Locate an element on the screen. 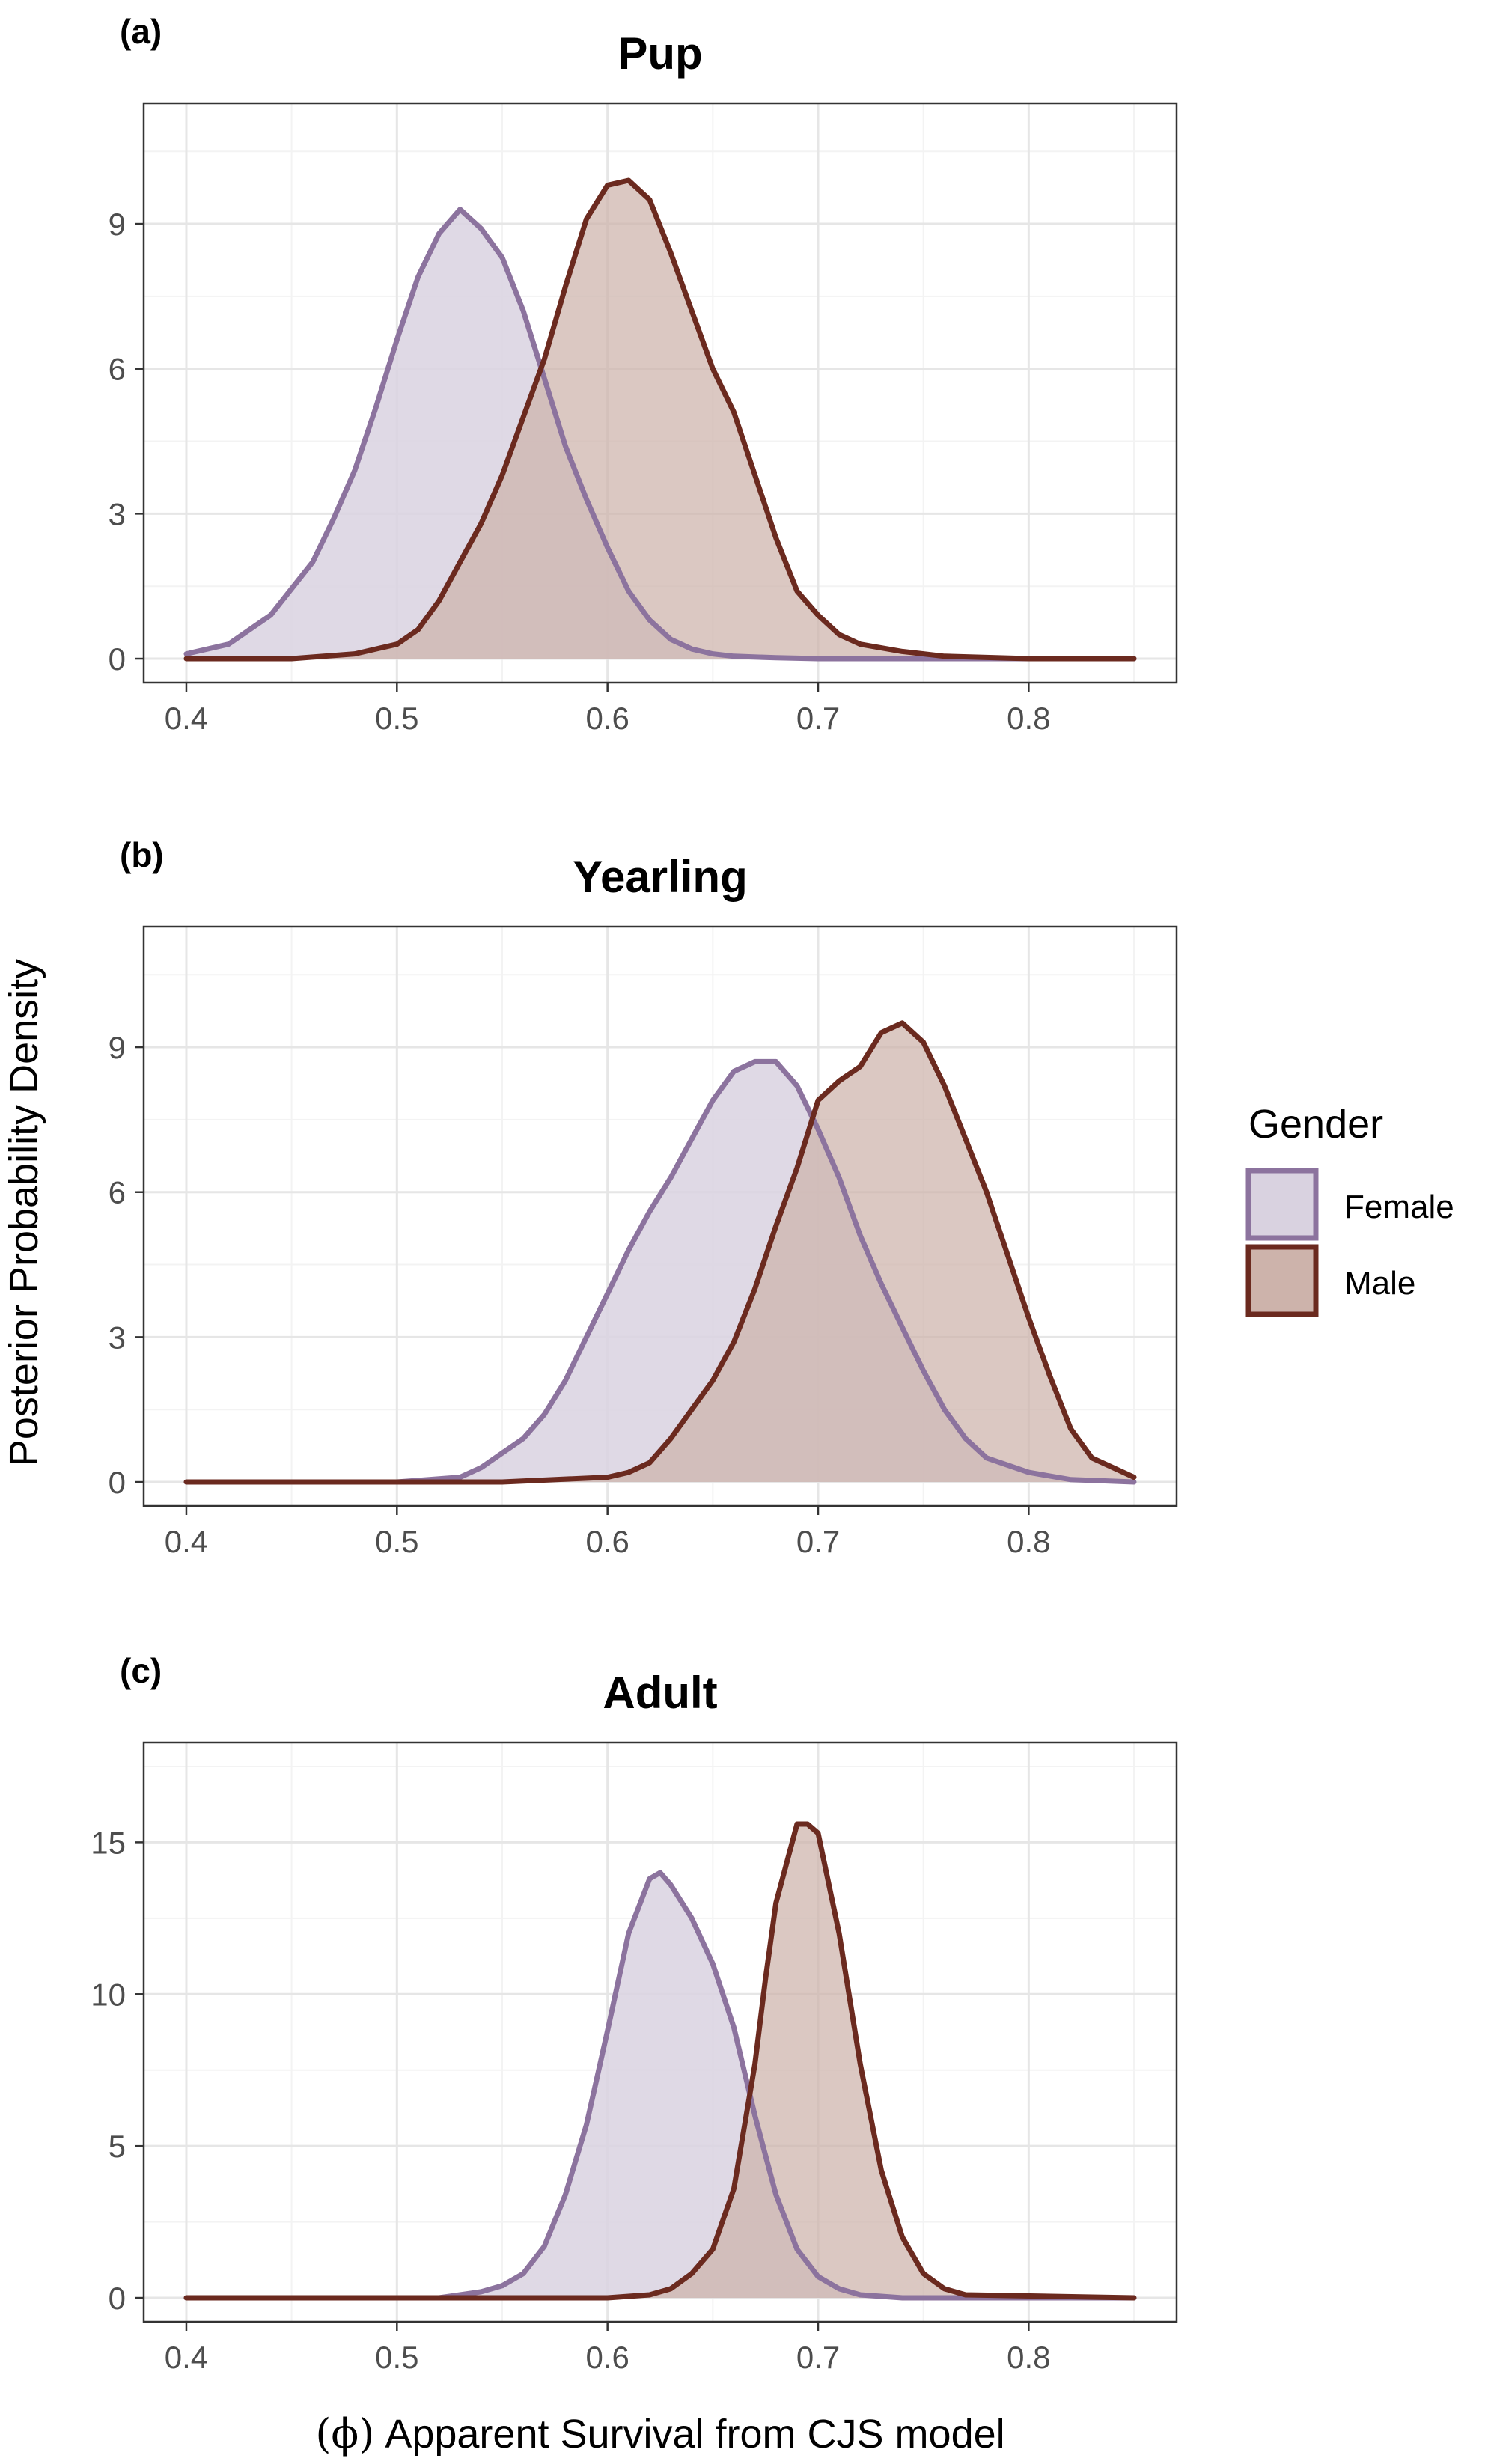 This screenshot has height=2464, width=1491. y-tick-label: 15 is located at coordinates (108, 1842).